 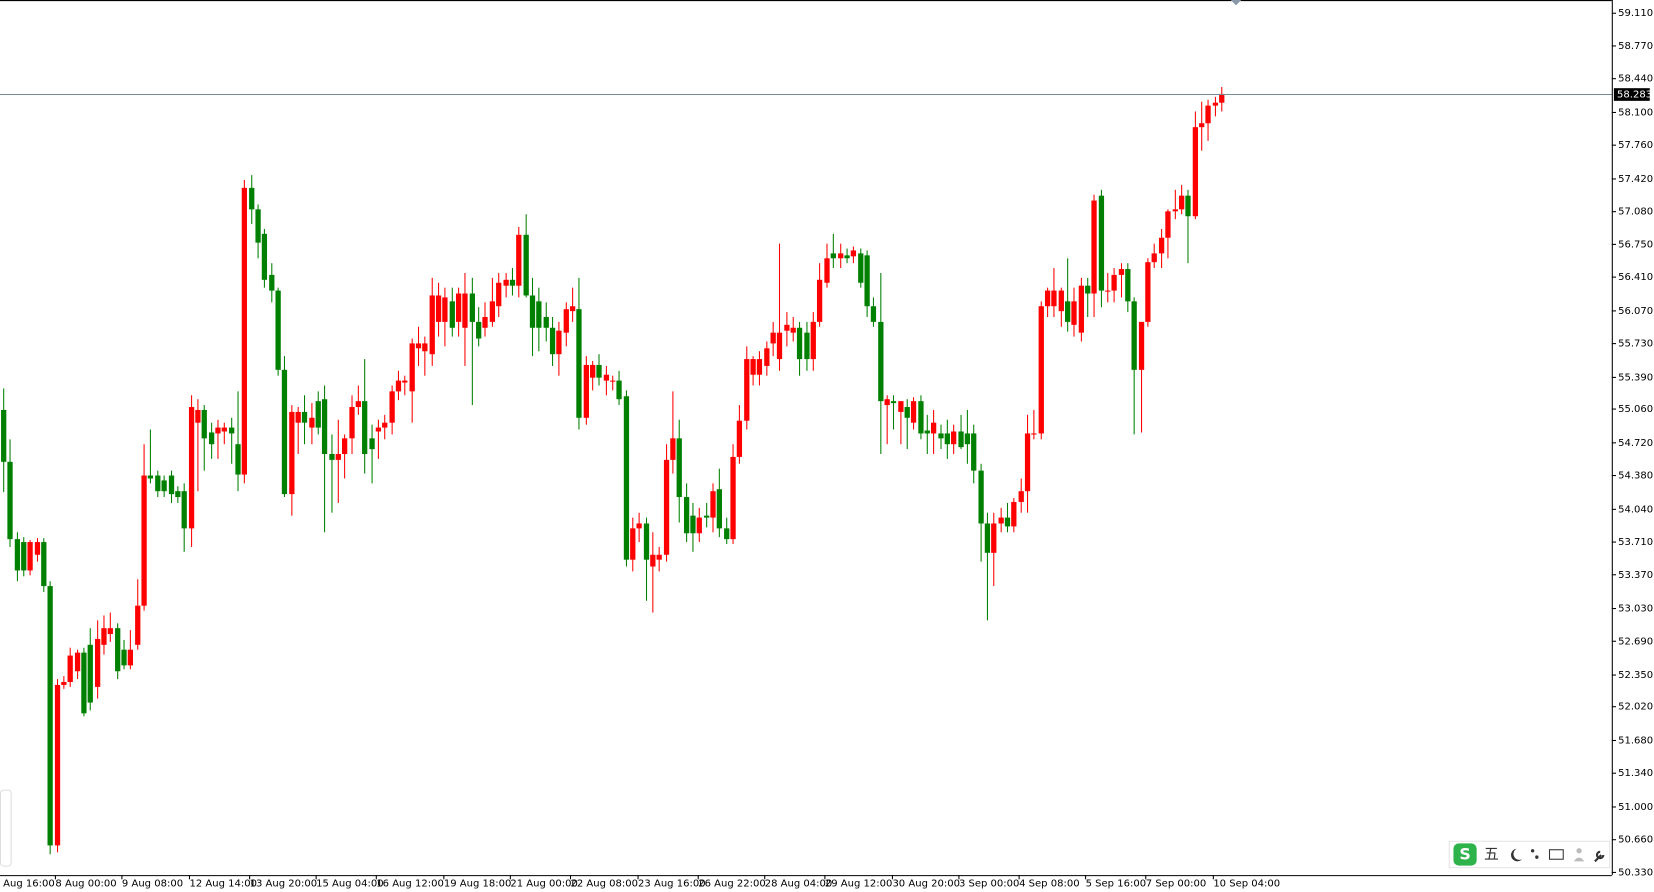 What do you see at coordinates (1556, 854) in the screenshot?
I see `ime-keyboard-icon` at bounding box center [1556, 854].